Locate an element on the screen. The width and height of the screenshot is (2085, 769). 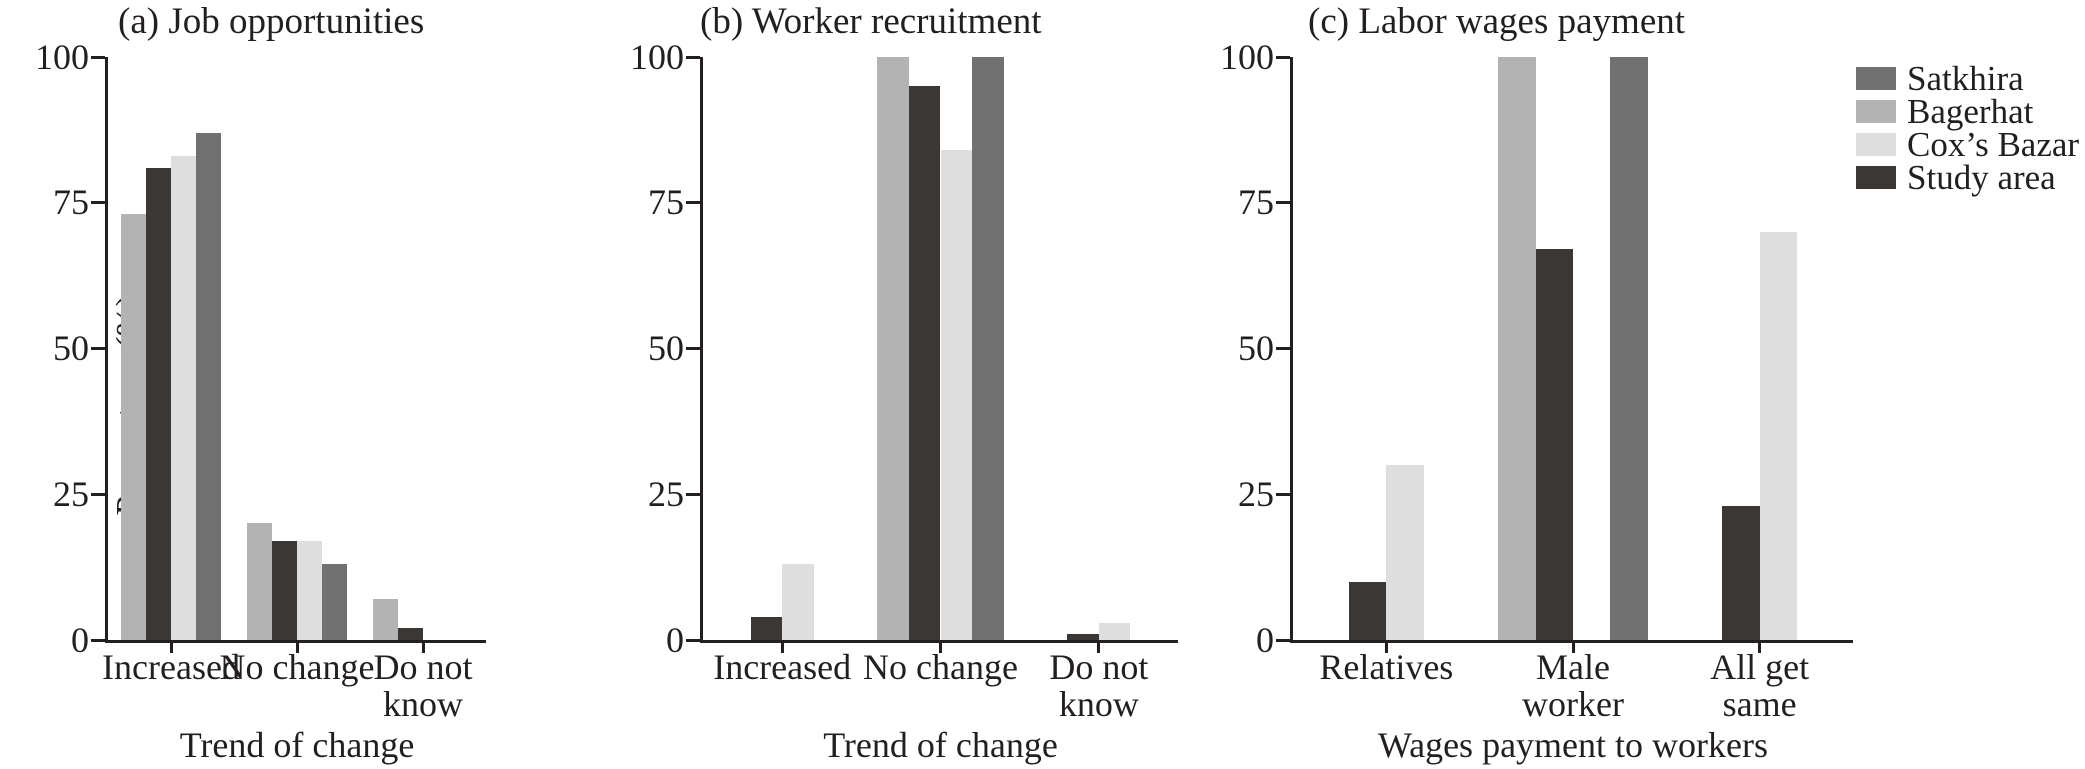
legend-label-coxs-bazar: Cox’s Bazar is located at coordinates (1993, 144).